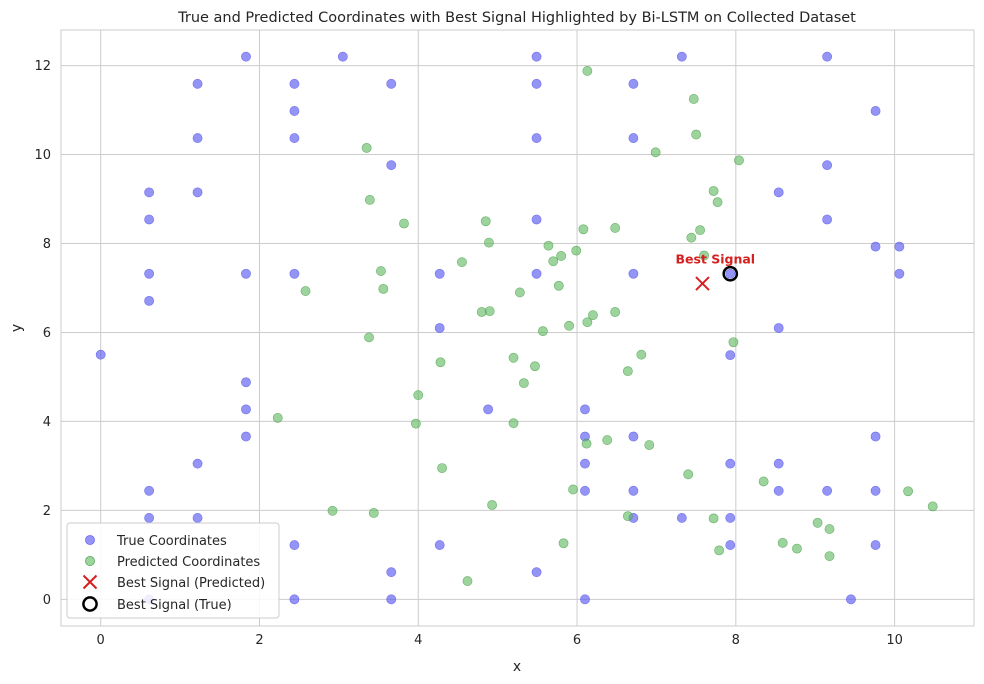  I want to click on best-signal-true-marker, so click(730, 273).